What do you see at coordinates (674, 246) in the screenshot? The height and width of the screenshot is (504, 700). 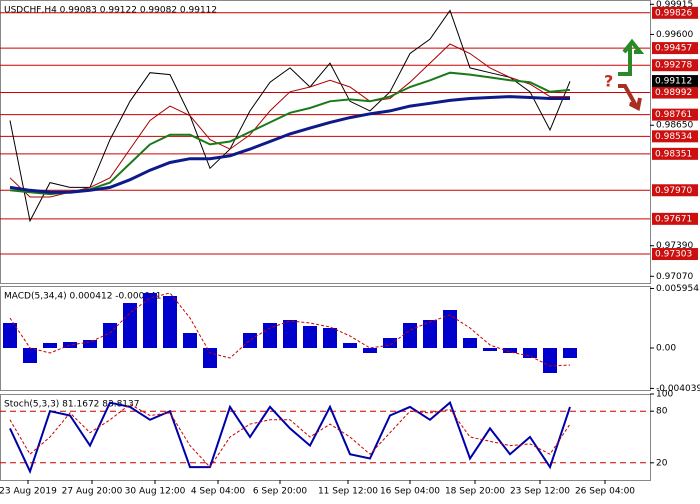 I see `y-tick-label: 0.97390` at bounding box center [674, 246].